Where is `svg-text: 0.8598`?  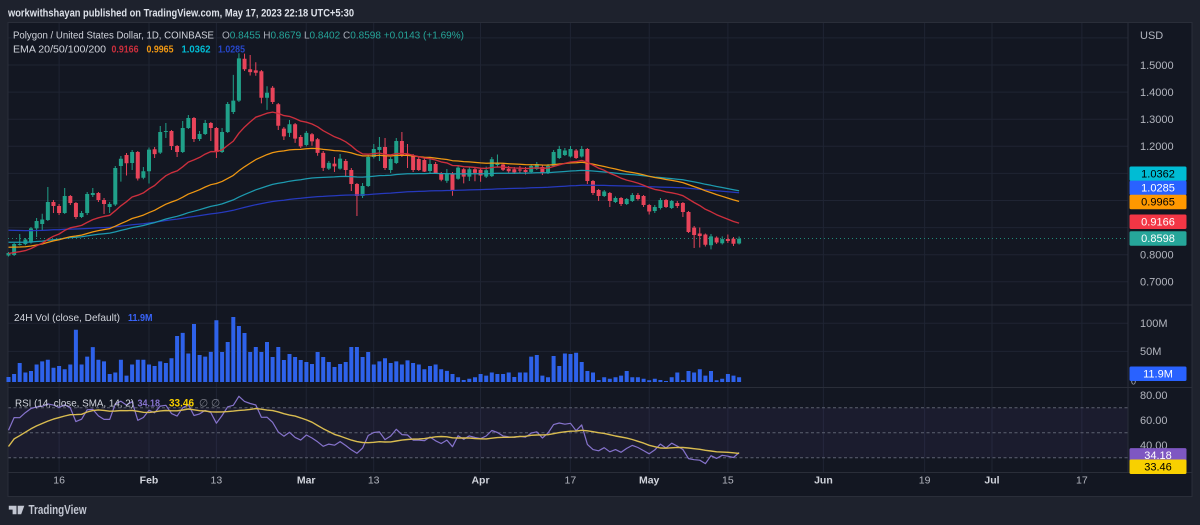
svg-text: 0.8598 is located at coordinates (1158, 239).